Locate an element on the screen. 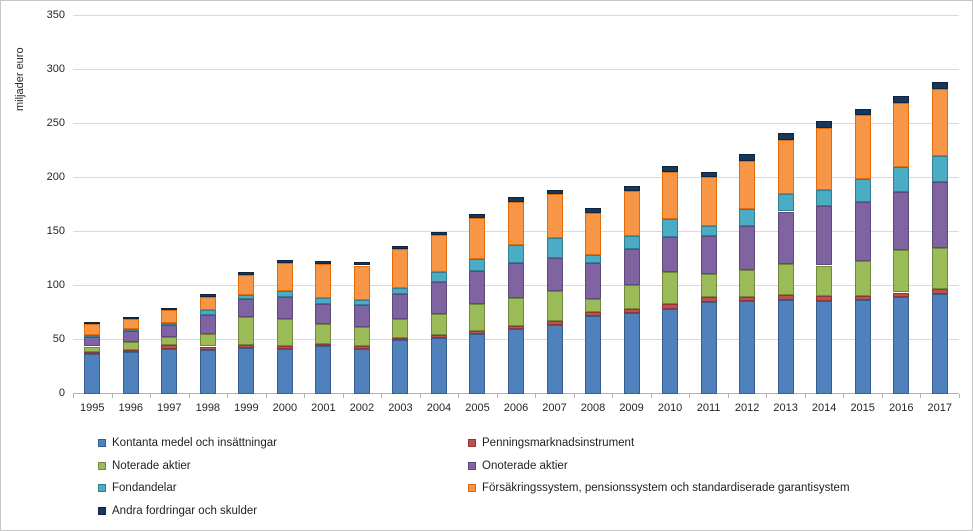  x-tick-label: 2013 is located at coordinates (785, 408).